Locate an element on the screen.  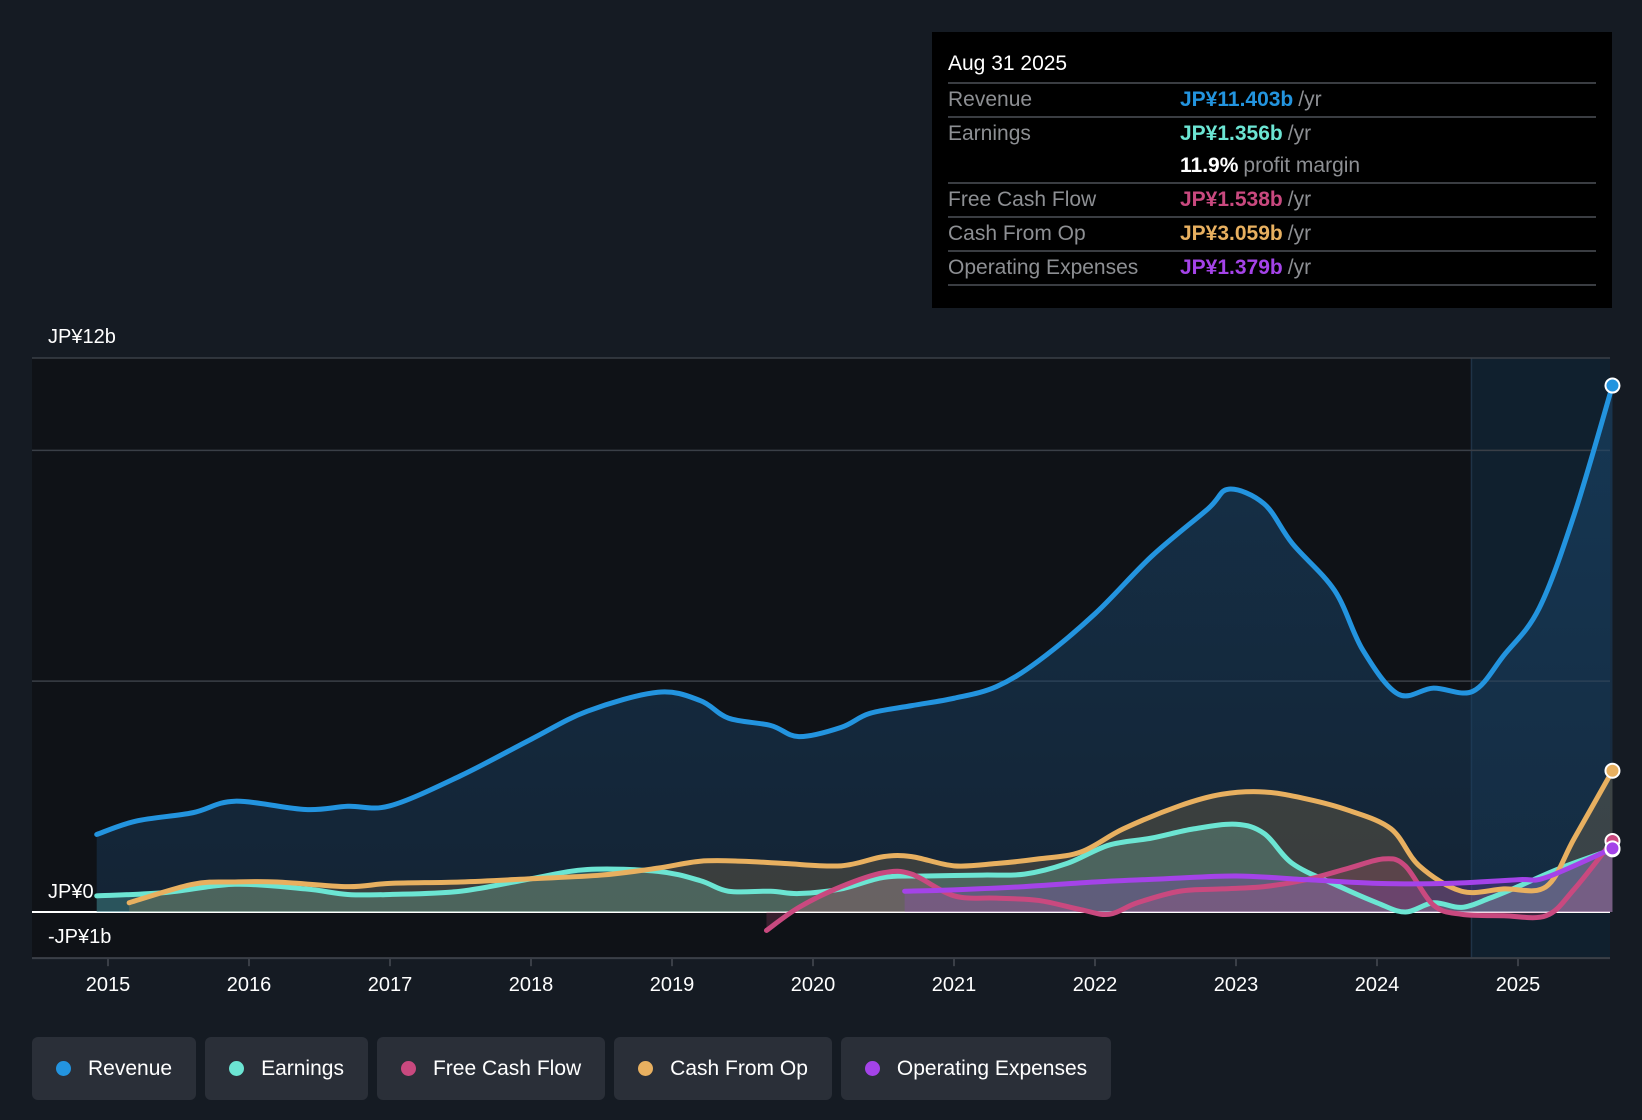
legend-label: Operating Expenses is located at coordinates (992, 1068).